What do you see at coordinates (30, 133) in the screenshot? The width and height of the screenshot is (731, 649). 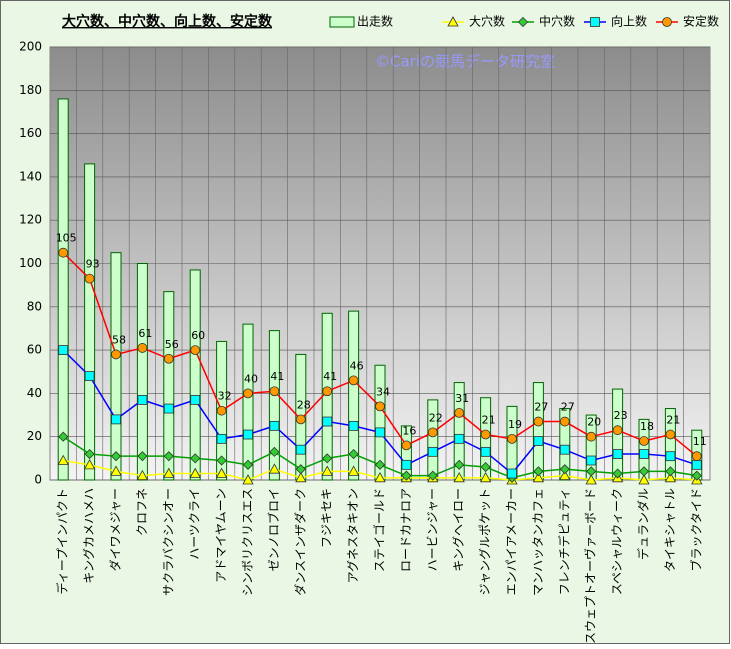 I see `y-tick-label: 160` at bounding box center [30, 133].